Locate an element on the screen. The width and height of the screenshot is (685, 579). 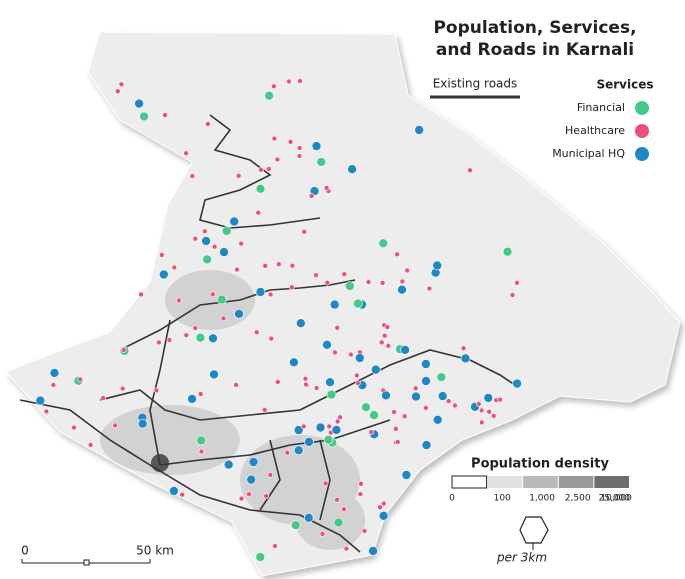
services-legend: Financial Healthcare Municipal HQ is located at coordinates (600, 131).